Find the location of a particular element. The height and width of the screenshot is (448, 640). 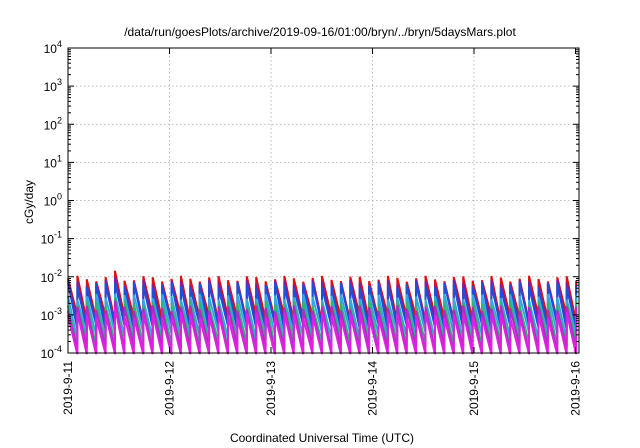

y-tick-label: 10⁻⁴ is located at coordinates (51, 352).